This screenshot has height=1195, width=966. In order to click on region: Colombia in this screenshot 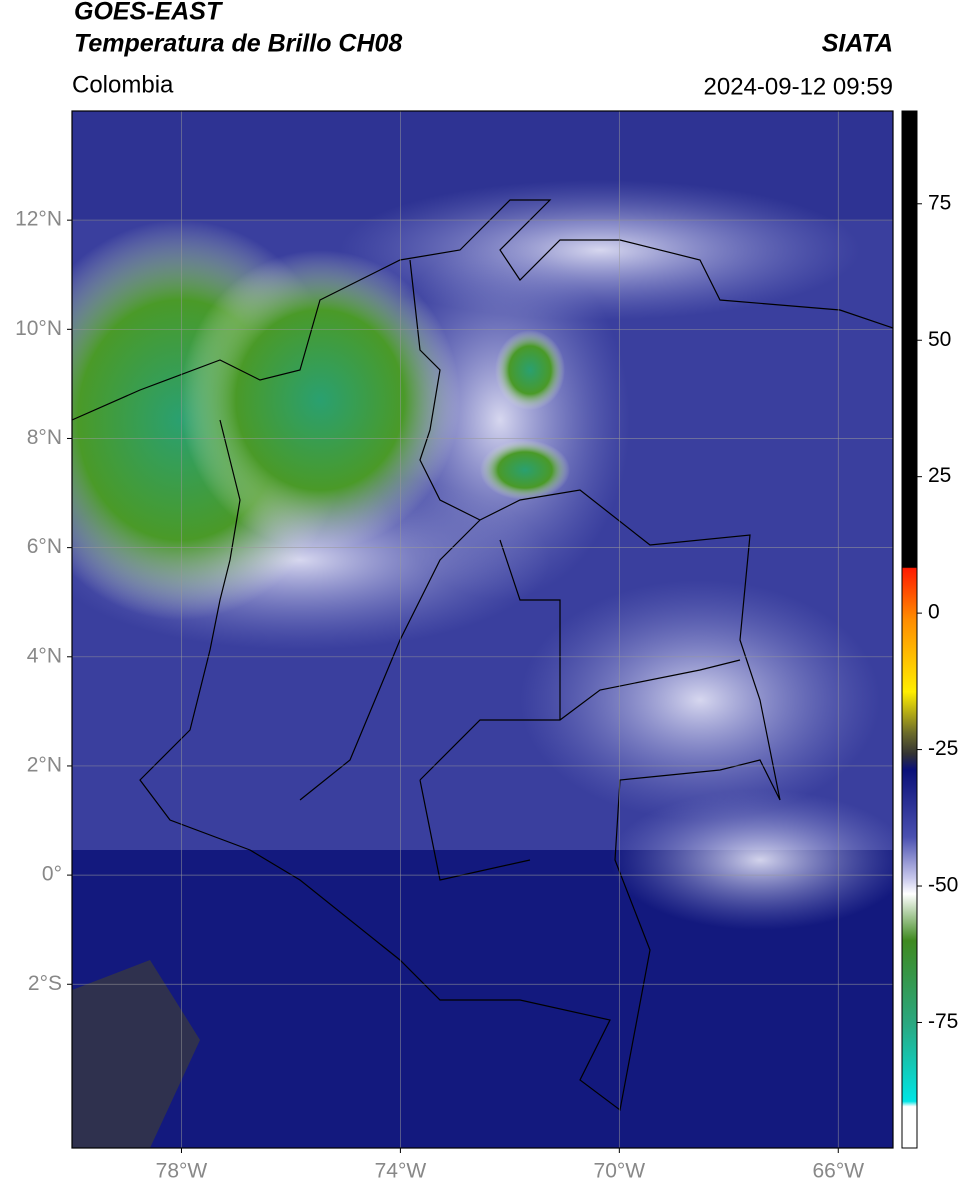, I will do `click(123, 84)`.